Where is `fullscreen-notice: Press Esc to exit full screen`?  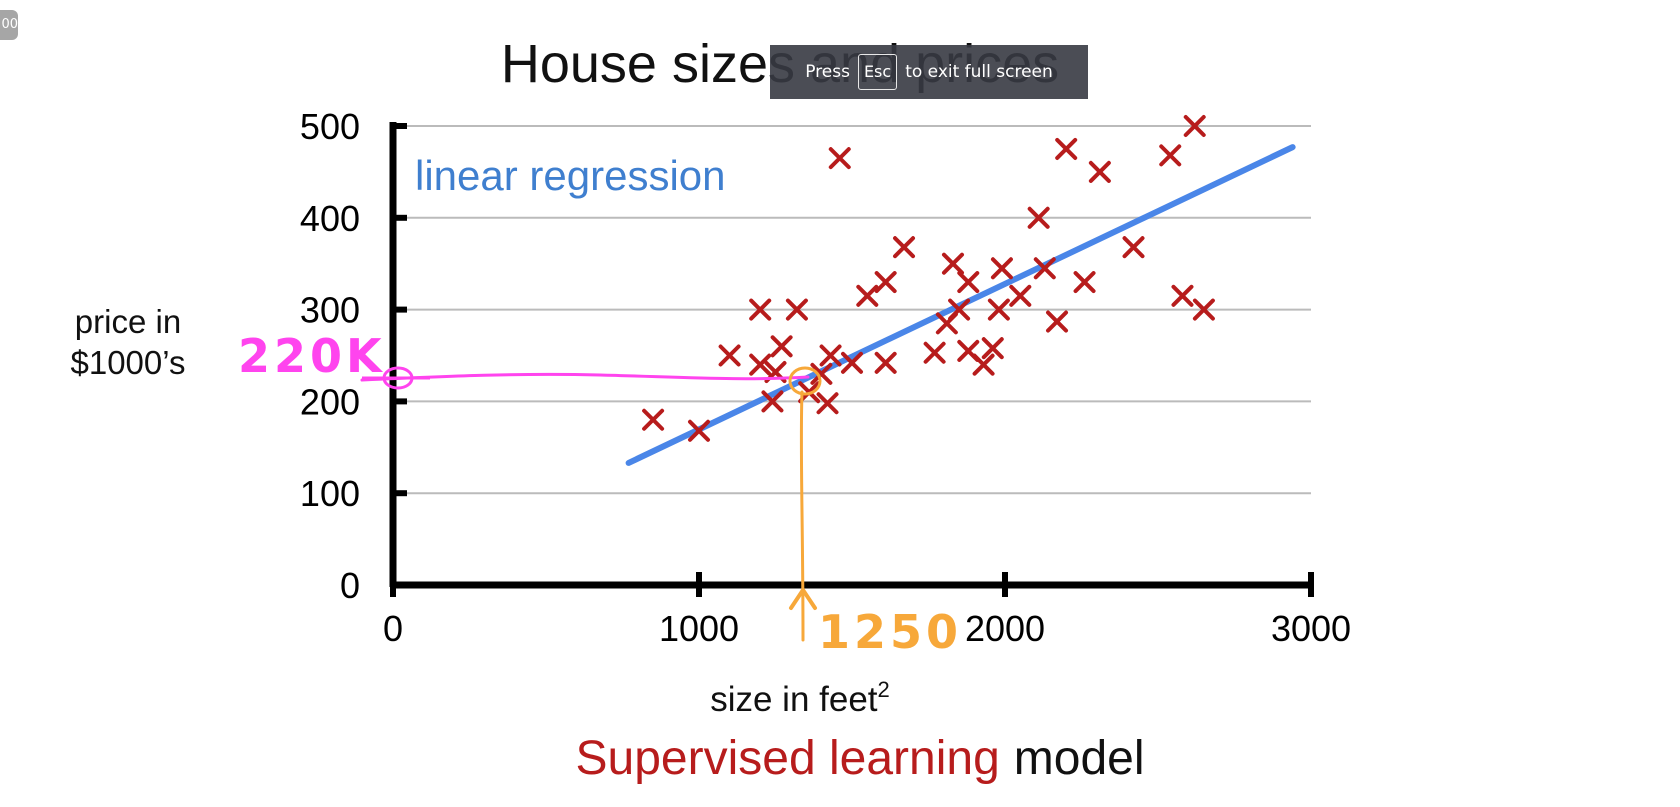
fullscreen-notice: Press Esc to exit full screen is located at coordinates (929, 72).